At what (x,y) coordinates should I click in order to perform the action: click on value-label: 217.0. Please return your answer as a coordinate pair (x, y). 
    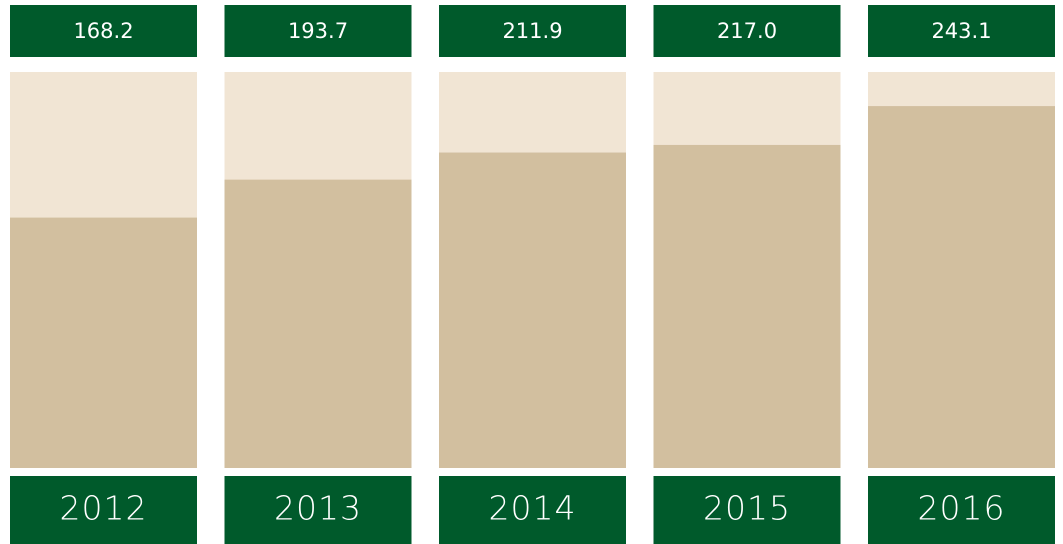
    Looking at the image, I should click on (747, 31).